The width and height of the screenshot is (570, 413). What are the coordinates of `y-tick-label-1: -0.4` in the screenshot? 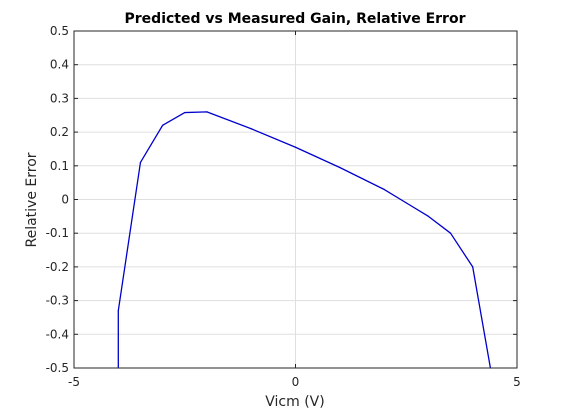 It's located at (57, 334).